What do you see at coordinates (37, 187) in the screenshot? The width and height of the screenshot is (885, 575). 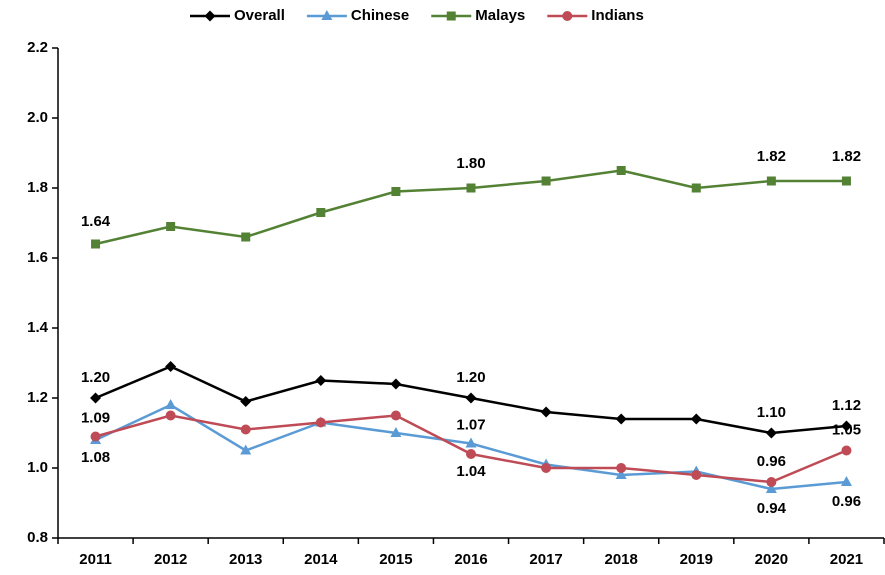 I see `y-tick-label: 1.8` at bounding box center [37, 187].